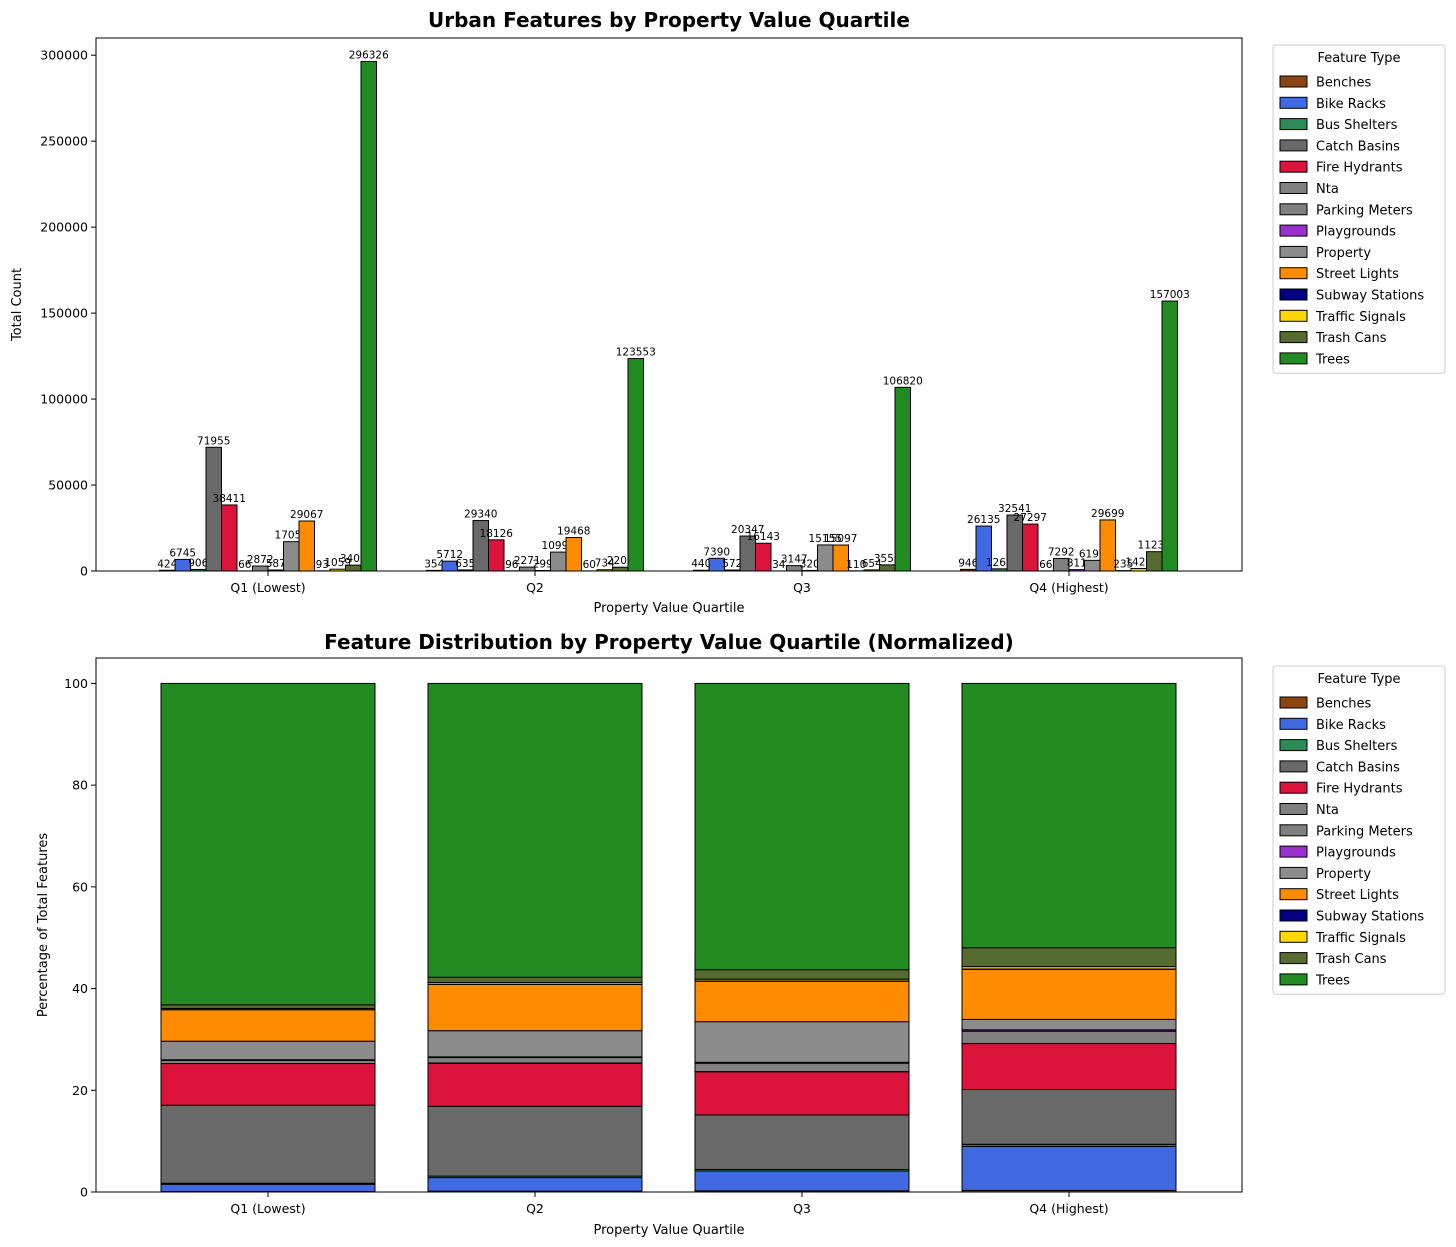 The height and width of the screenshot is (1247, 1456). What do you see at coordinates (1344, 83) in the screenshot?
I see `legend-entry-label: Benches` at bounding box center [1344, 83].